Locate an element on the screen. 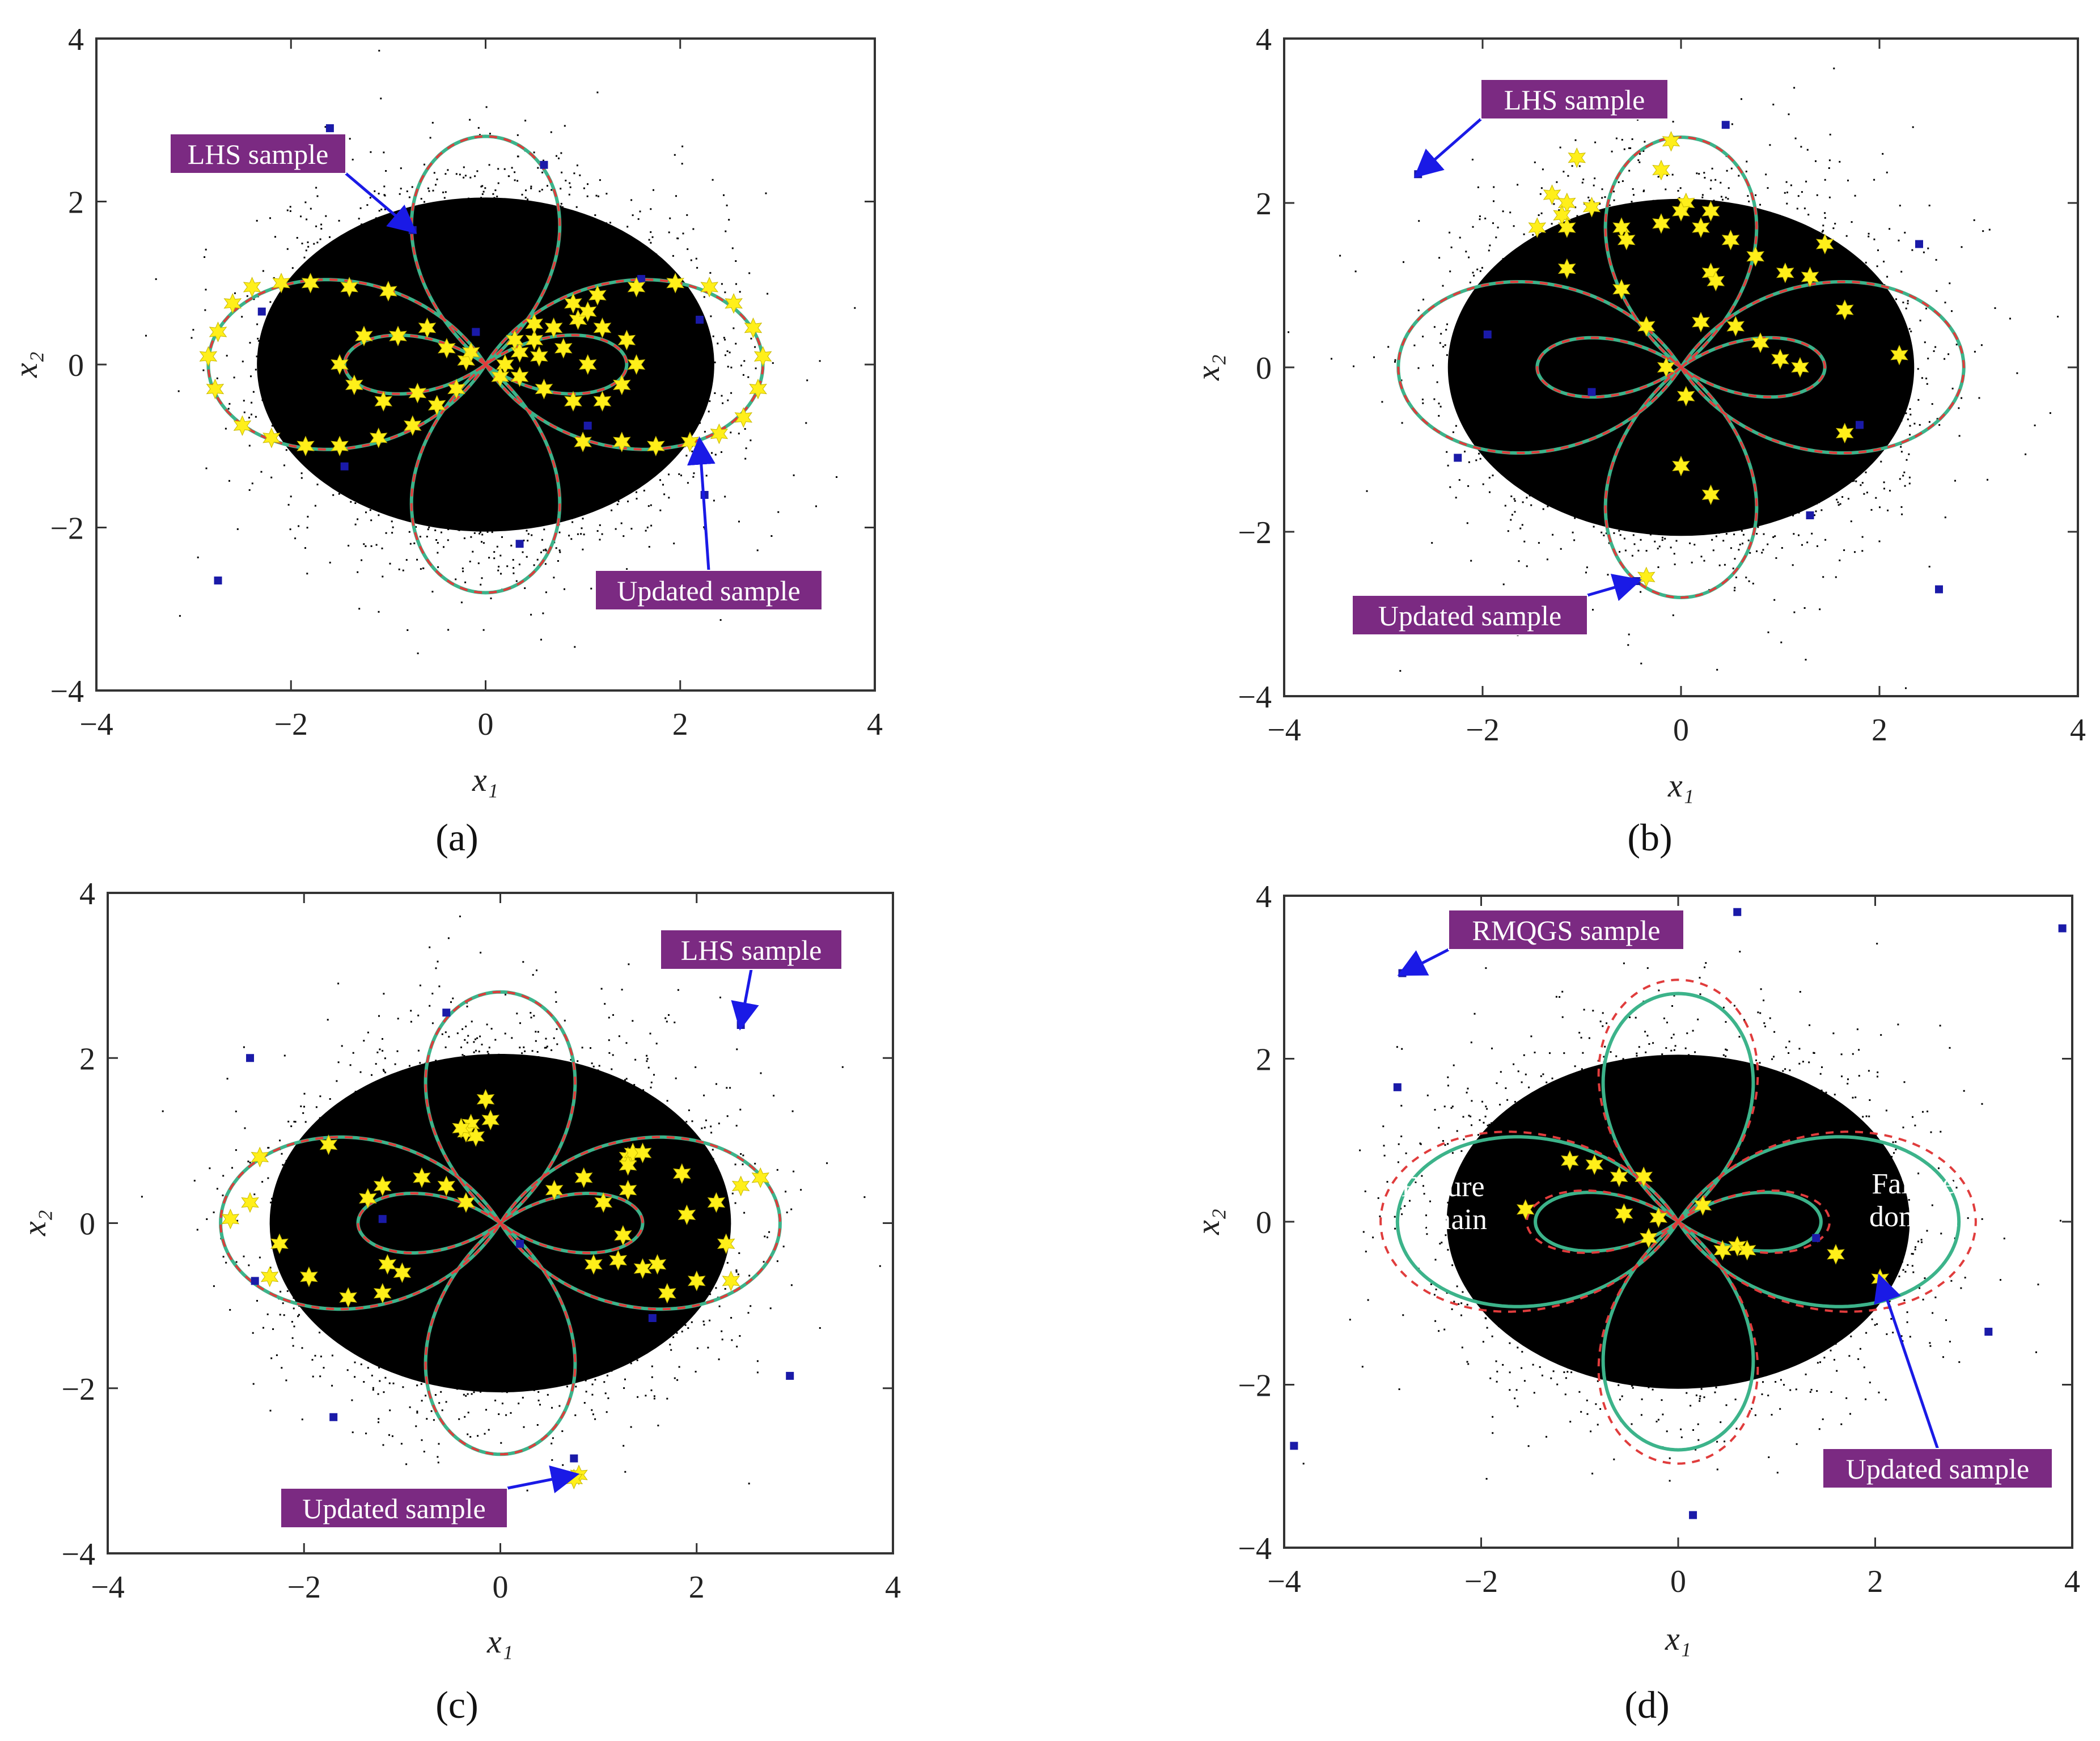 This screenshot has width=2100, height=1741. y-tick-label-c-2: 0 is located at coordinates (87, 1224).